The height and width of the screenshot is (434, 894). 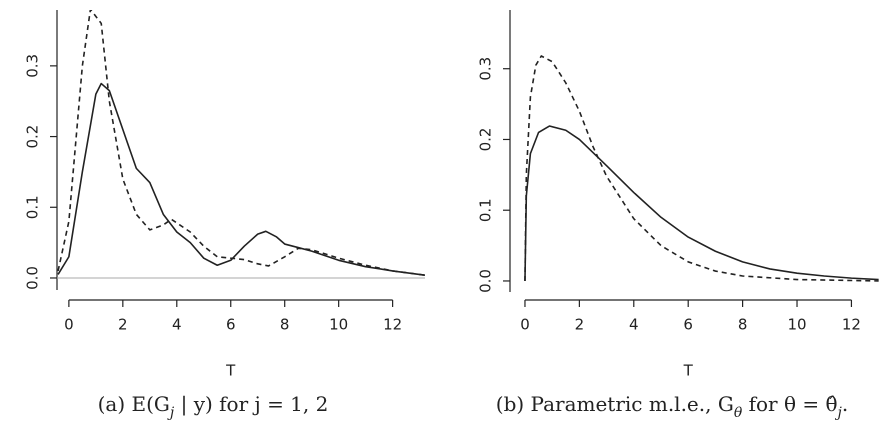 I want to click on data-line, so click(x=701, y=203).